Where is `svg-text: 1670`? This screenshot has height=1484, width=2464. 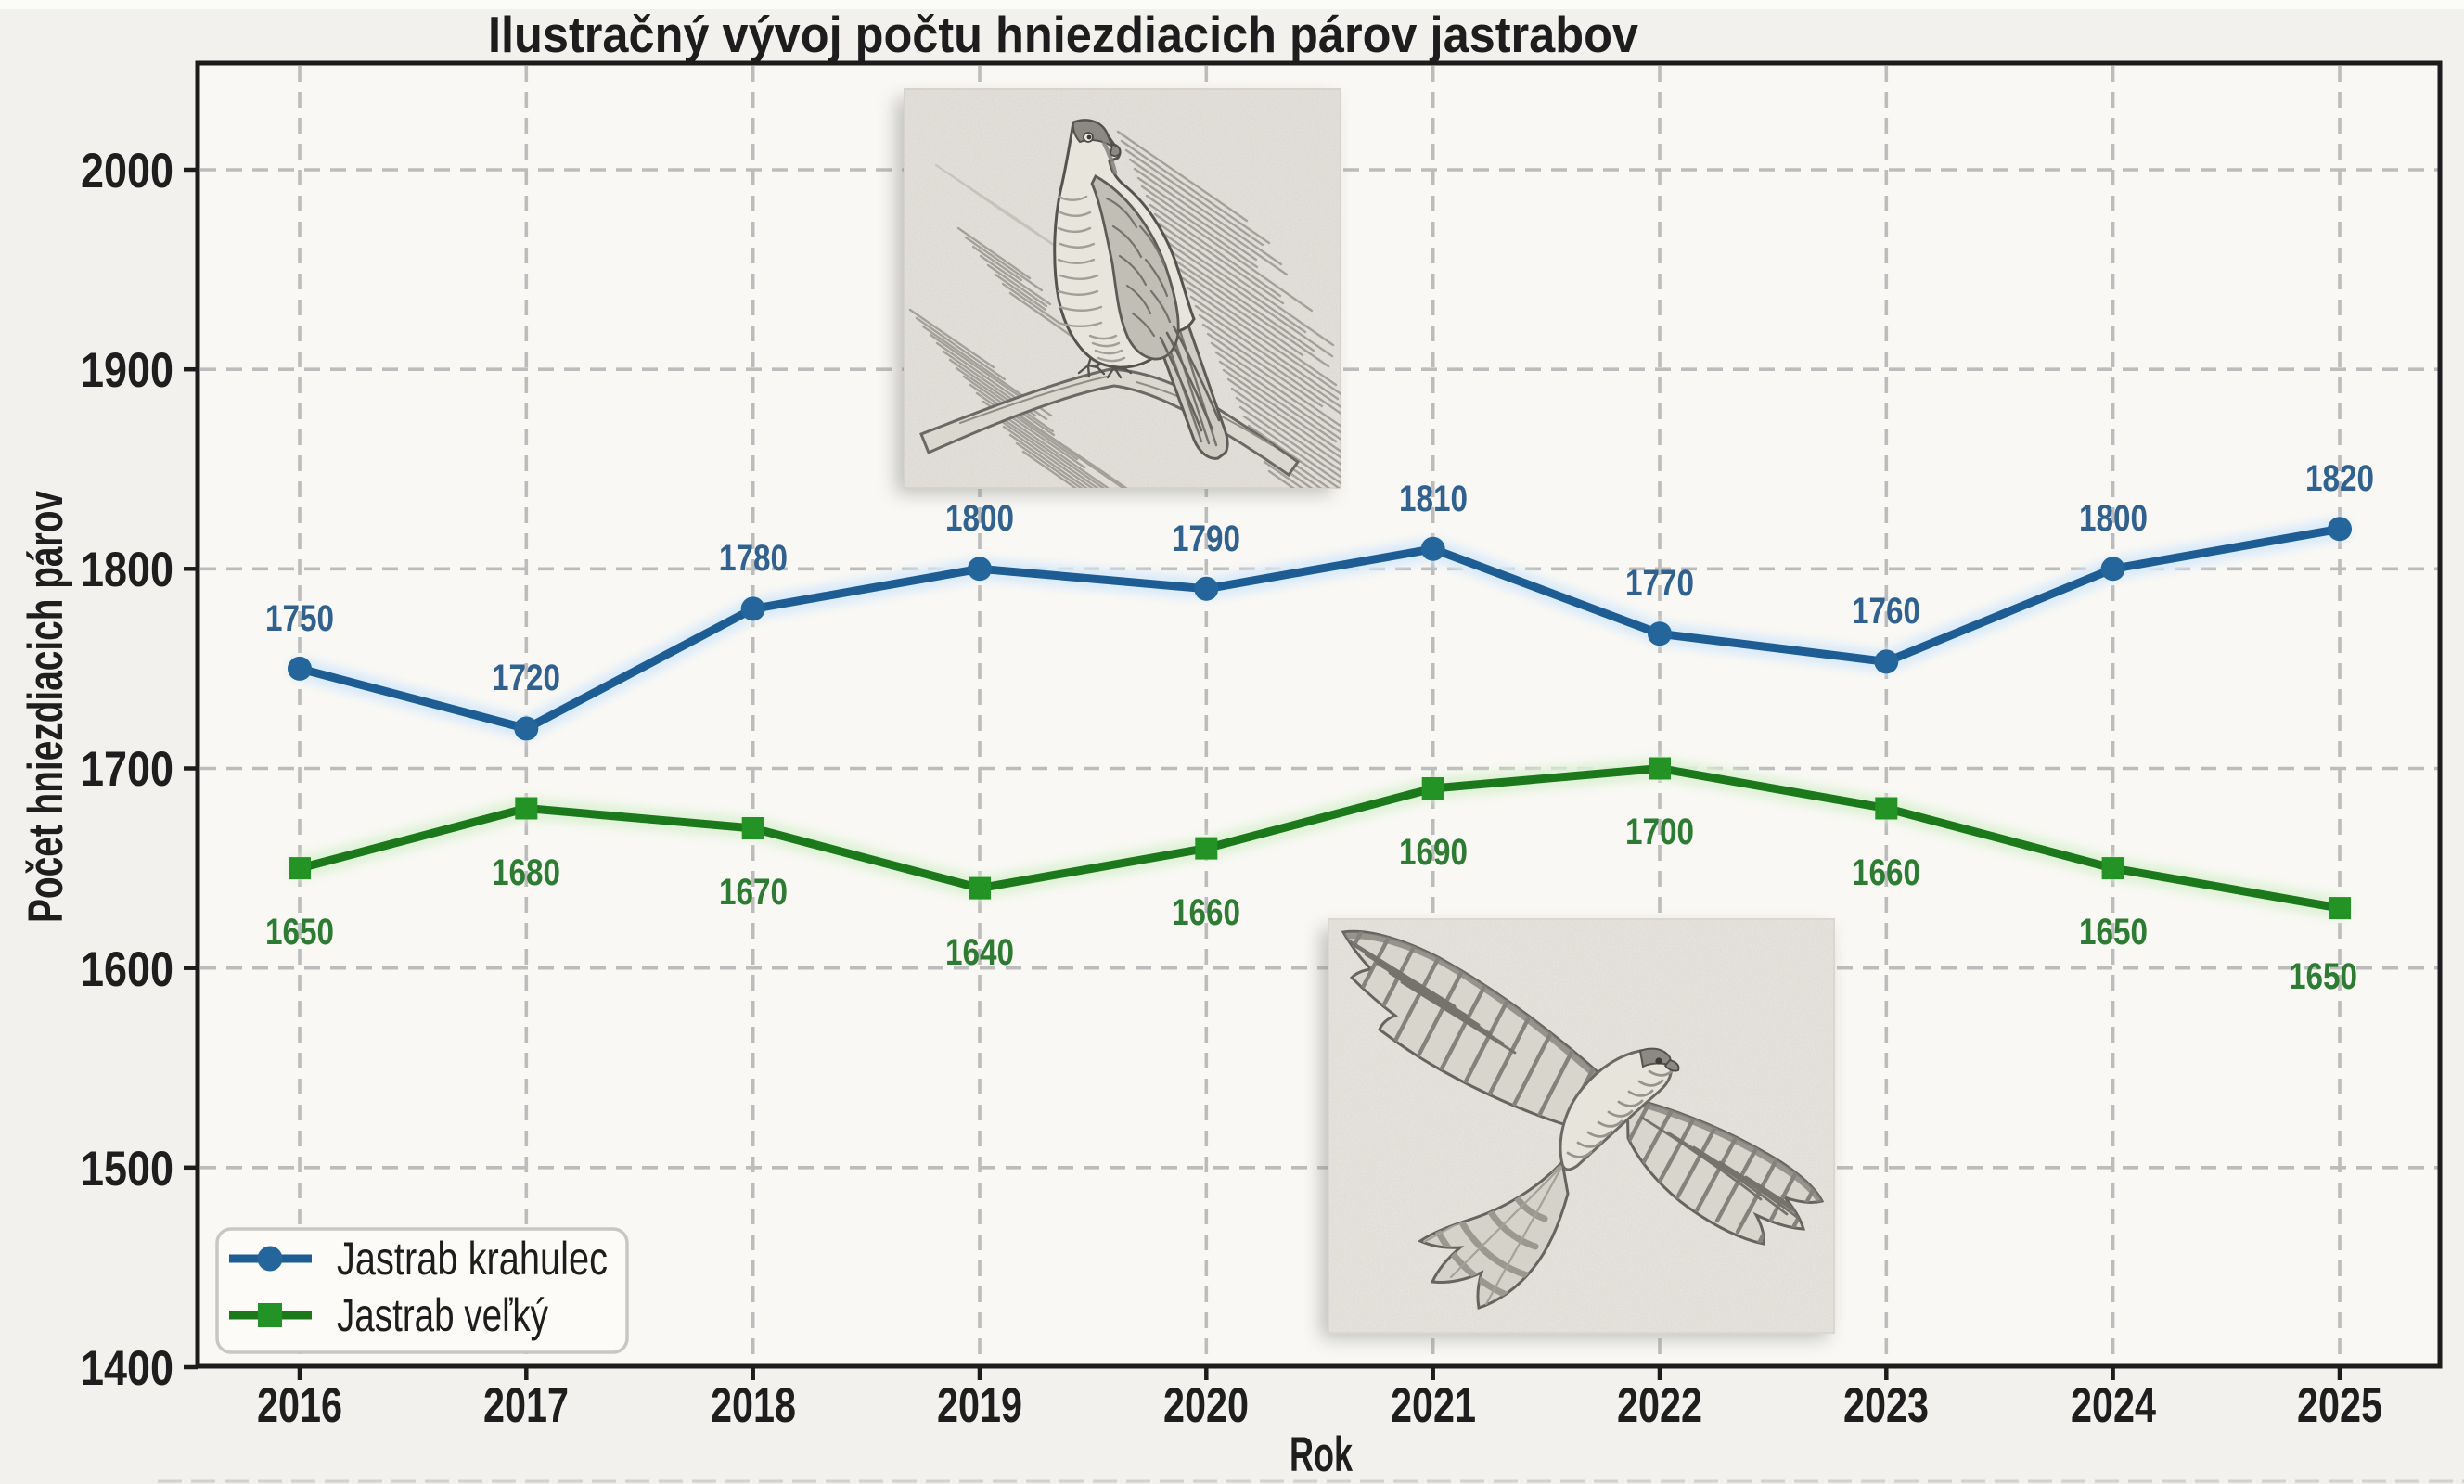
svg-text: 1670 is located at coordinates (753, 892).